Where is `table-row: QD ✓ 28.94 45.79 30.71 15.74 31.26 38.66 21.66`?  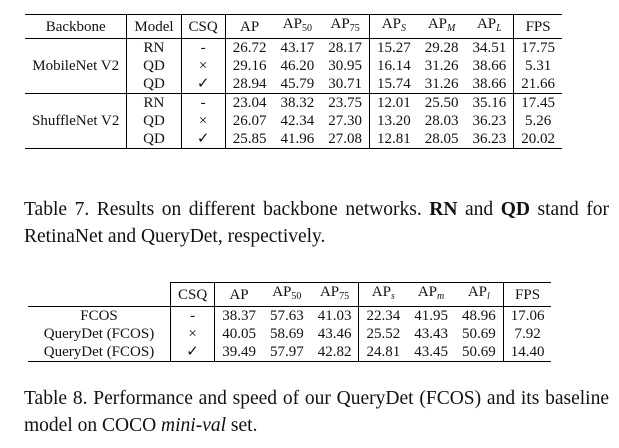
table-row: QD ✓ 28.94 45.79 30.71 15.74 31.26 38.66 21.66 is located at coordinates (293, 84).